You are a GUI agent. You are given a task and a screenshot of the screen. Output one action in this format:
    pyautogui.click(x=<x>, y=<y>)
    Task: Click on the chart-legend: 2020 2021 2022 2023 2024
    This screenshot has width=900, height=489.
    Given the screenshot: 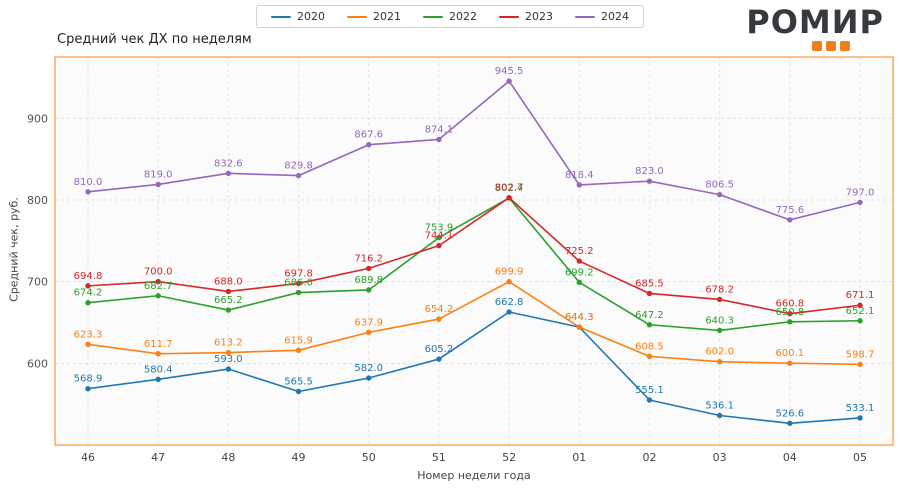 What is the action you would take?
    pyautogui.click(x=450, y=16)
    